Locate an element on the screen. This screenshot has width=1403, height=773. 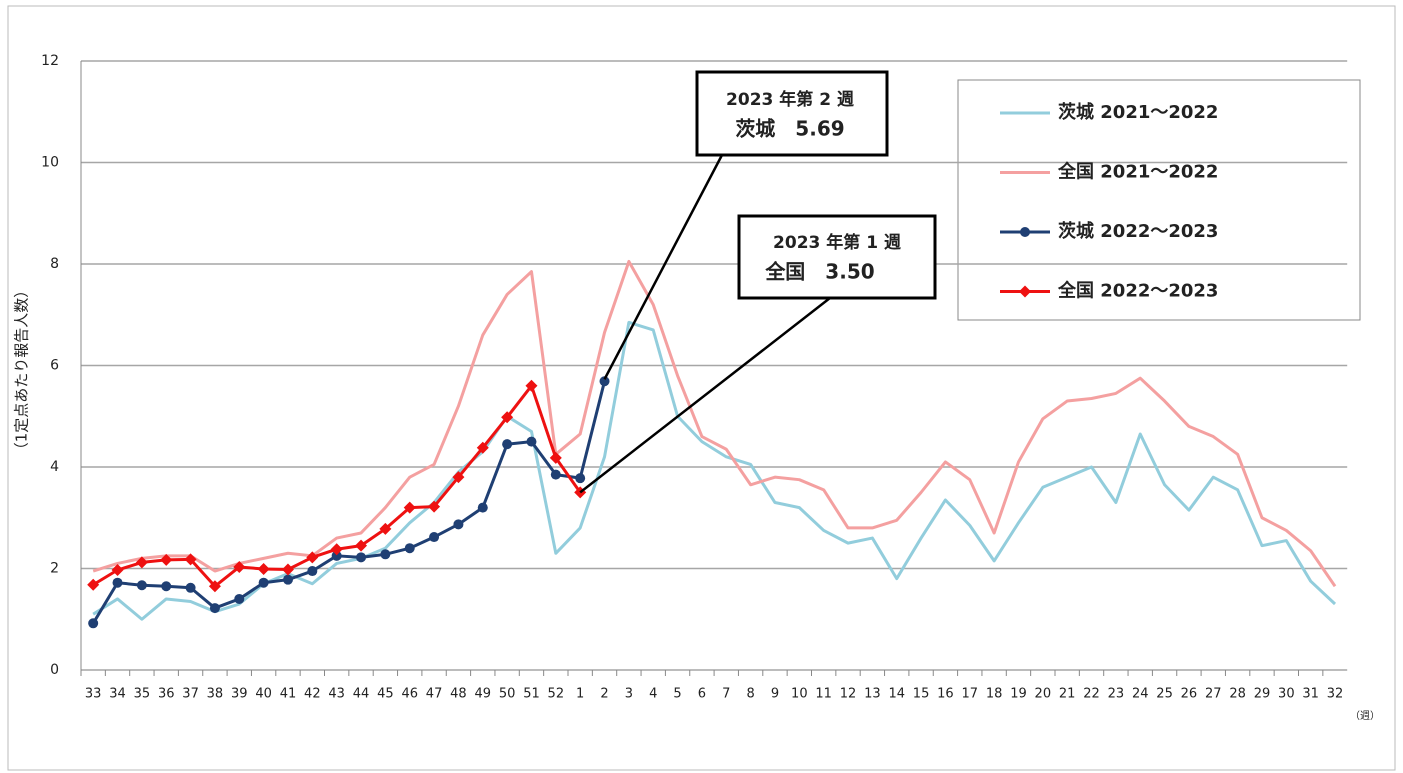
series-line is located at coordinates (348, 502).